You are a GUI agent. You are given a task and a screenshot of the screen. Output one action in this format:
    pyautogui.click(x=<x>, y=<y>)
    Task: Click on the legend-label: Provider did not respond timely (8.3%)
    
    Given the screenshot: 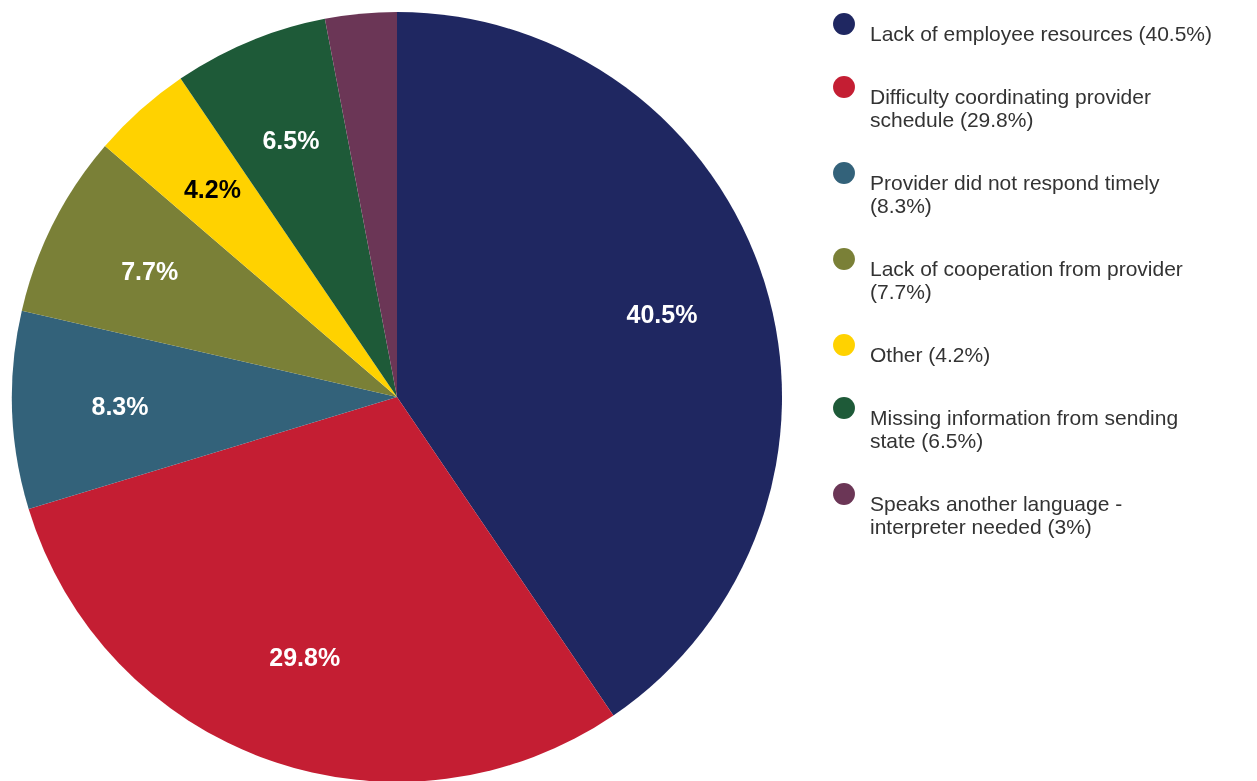 What is the action you would take?
    pyautogui.click(x=1015, y=194)
    